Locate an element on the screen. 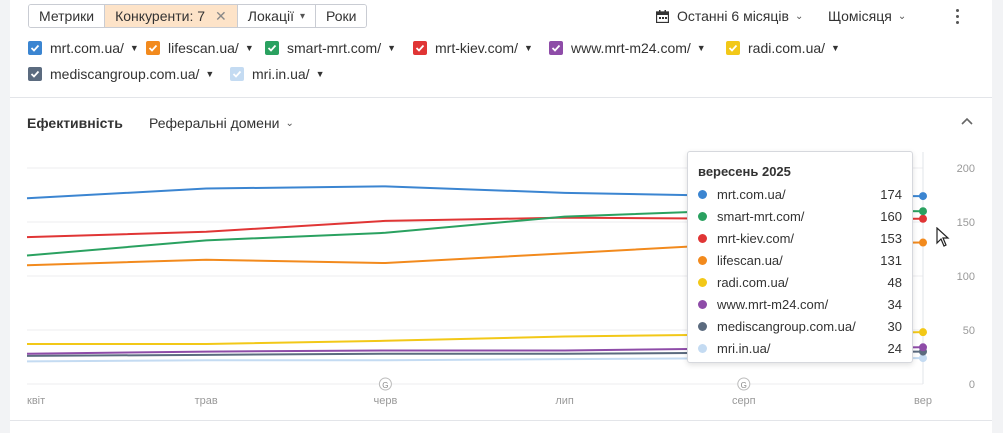 Image resolution: width=1003 pixels, height=433 pixels. tab-years-label: Роки is located at coordinates (341, 16).